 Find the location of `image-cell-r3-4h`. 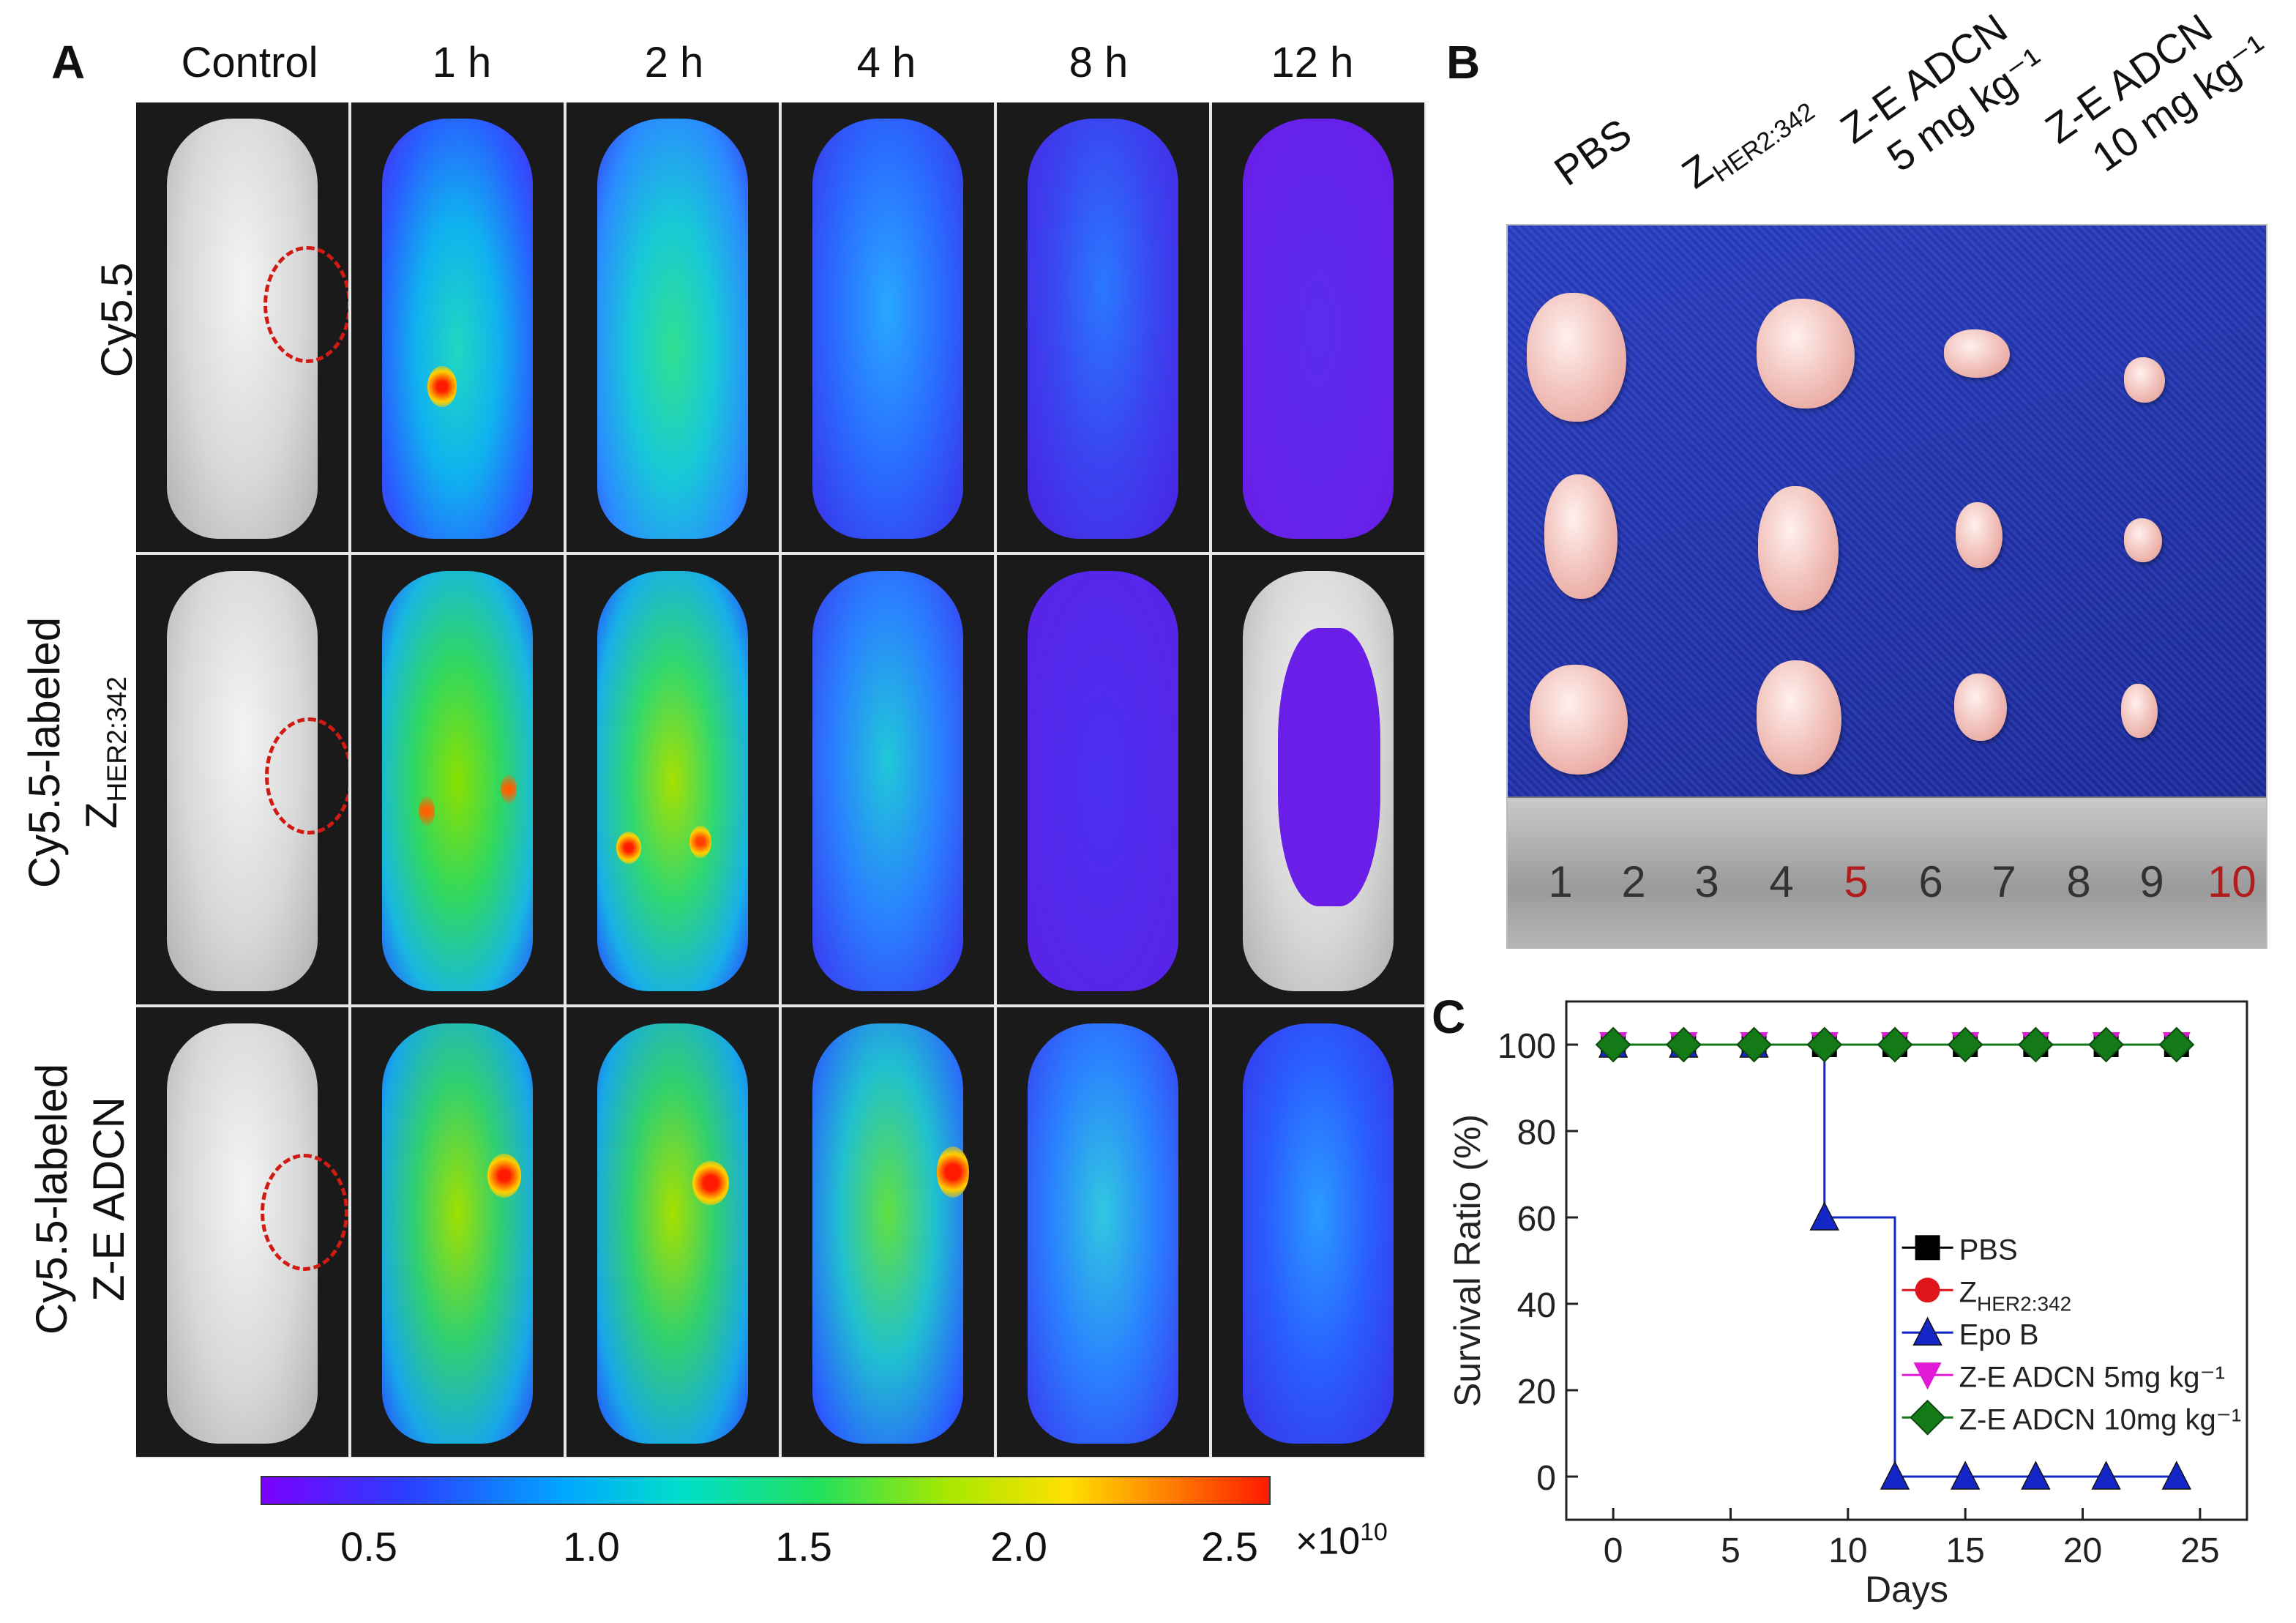

image-cell-r3-4h is located at coordinates (888, 1232).